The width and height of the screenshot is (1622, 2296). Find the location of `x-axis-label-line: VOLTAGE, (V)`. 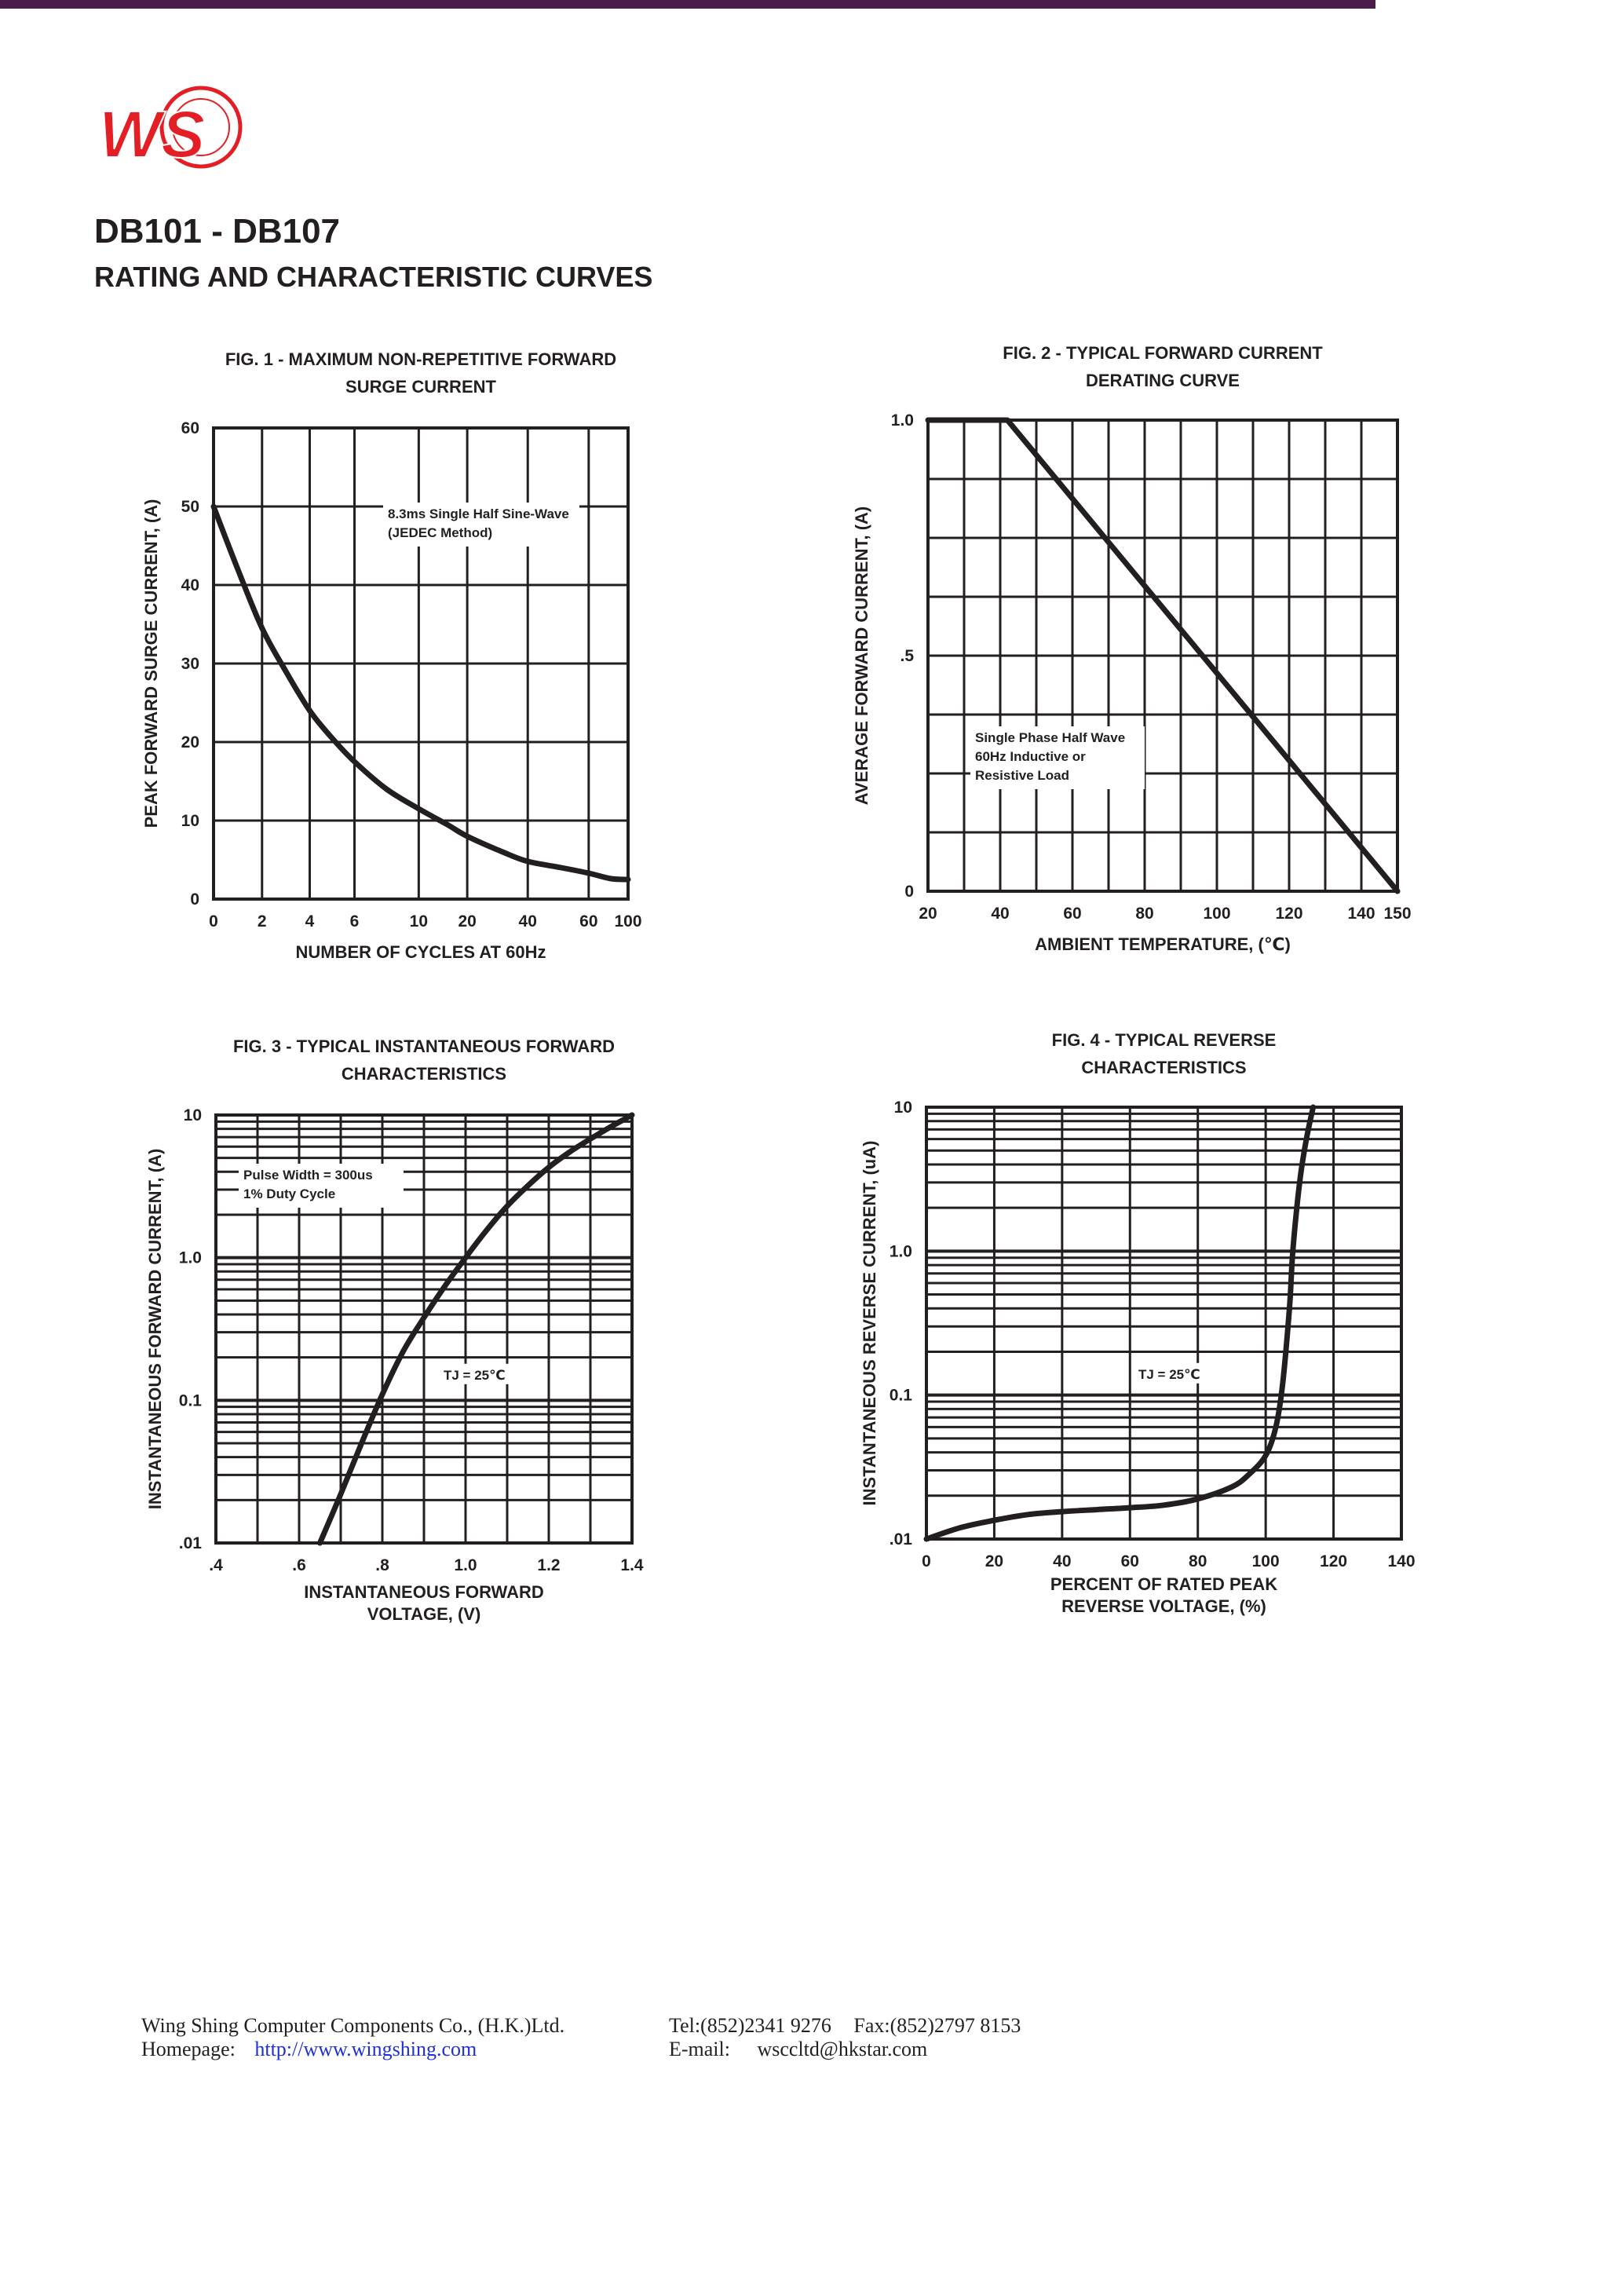

x-axis-label-line: VOLTAGE, (V) is located at coordinates (424, 1614).